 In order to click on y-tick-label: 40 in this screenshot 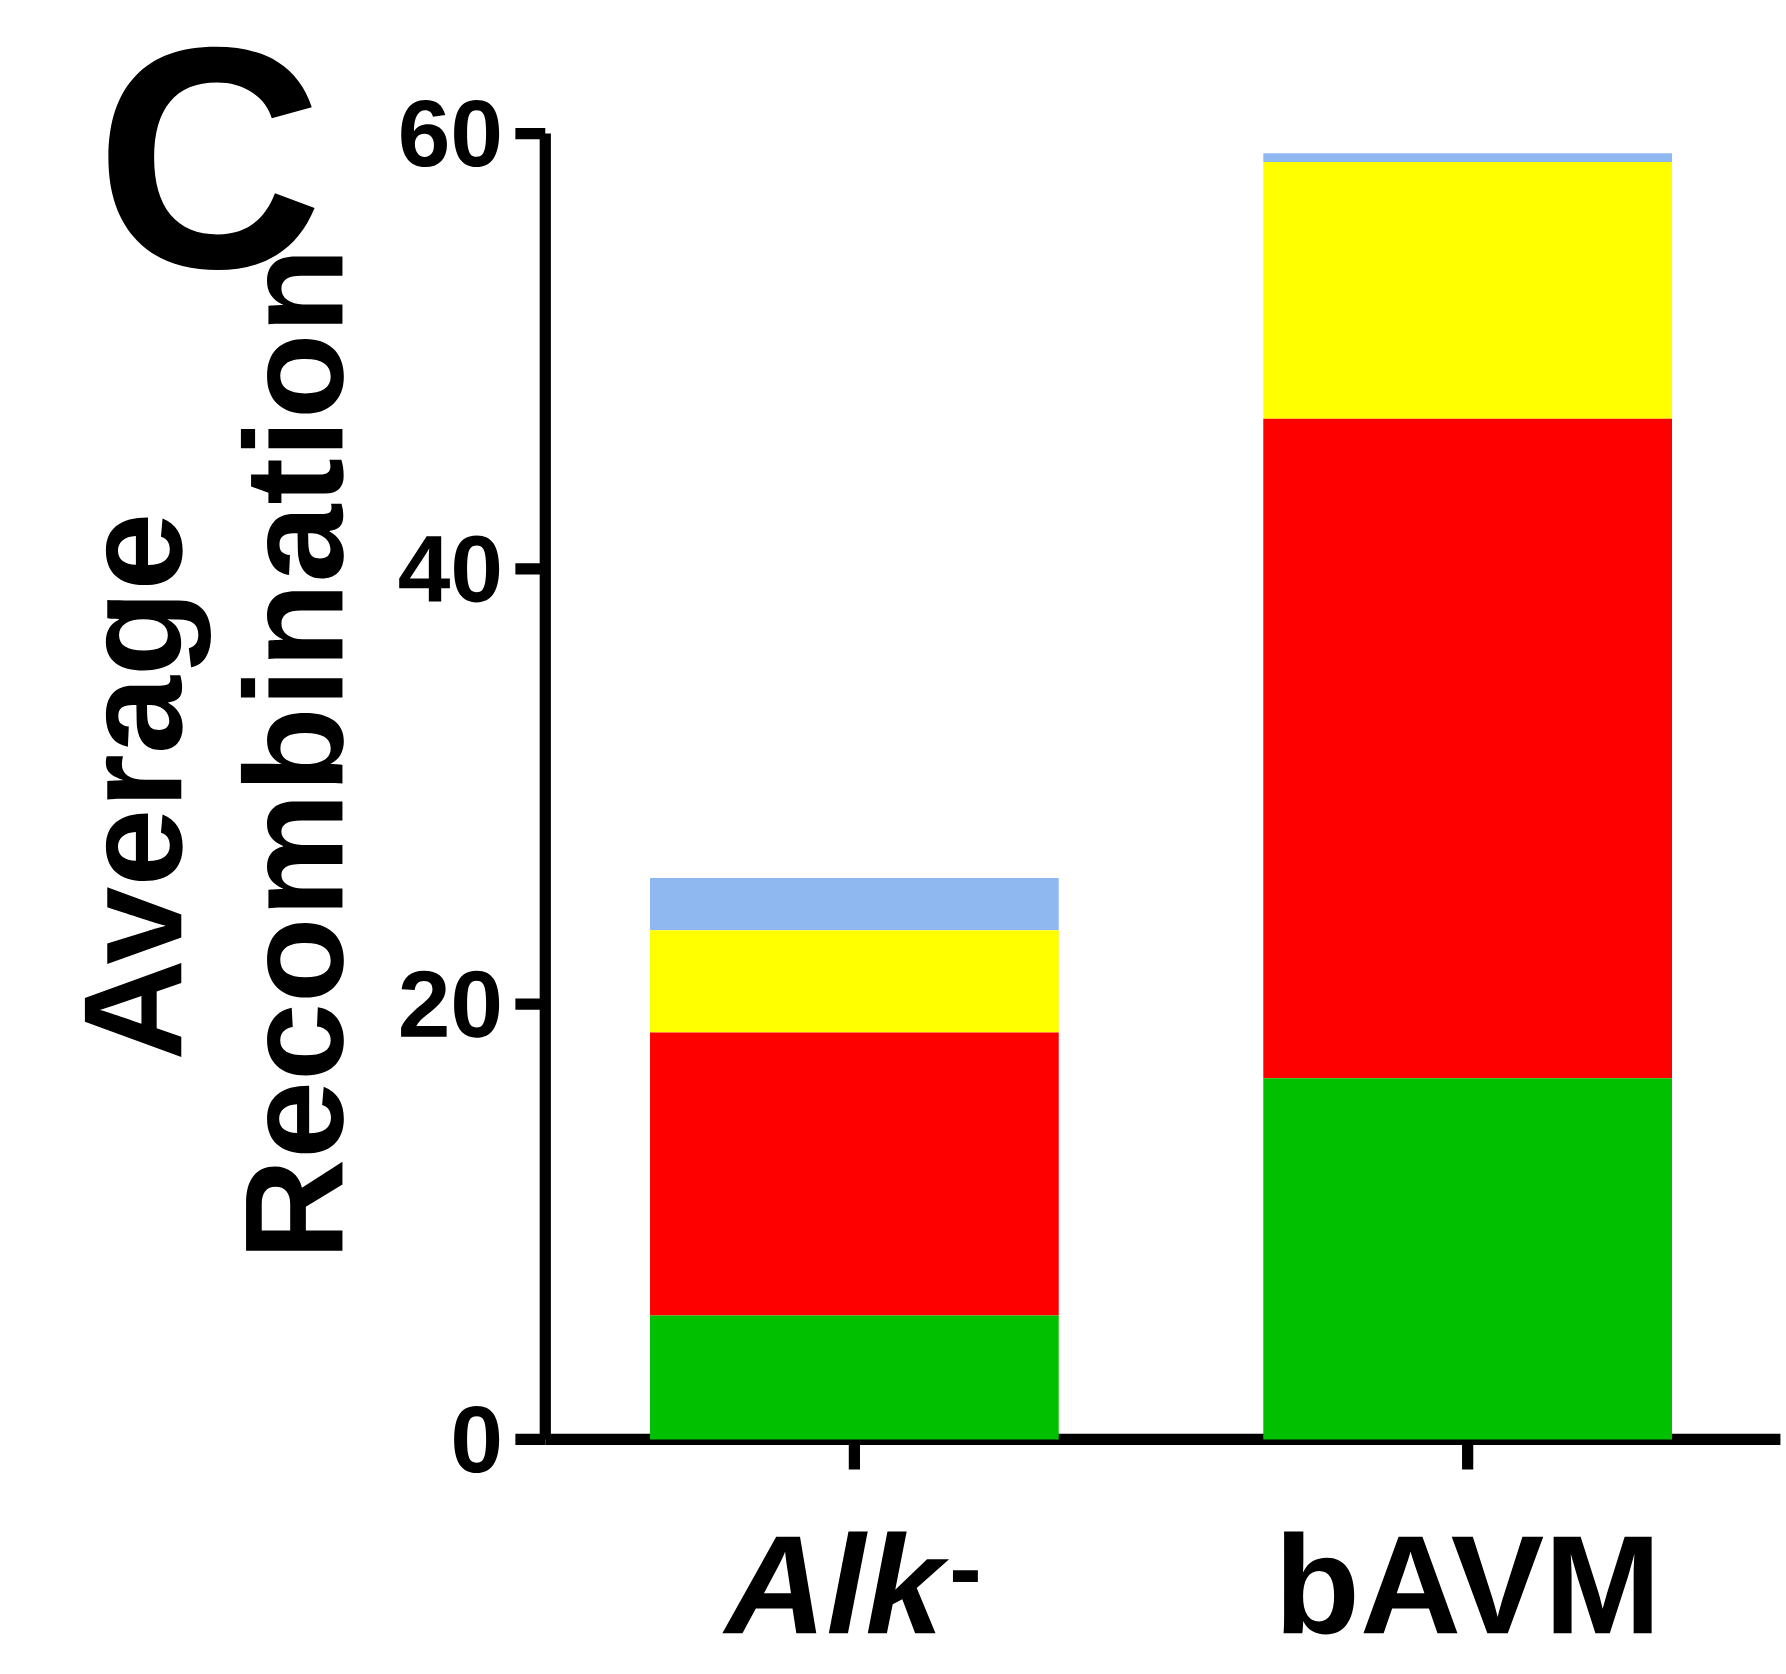, I will do `click(449, 569)`.